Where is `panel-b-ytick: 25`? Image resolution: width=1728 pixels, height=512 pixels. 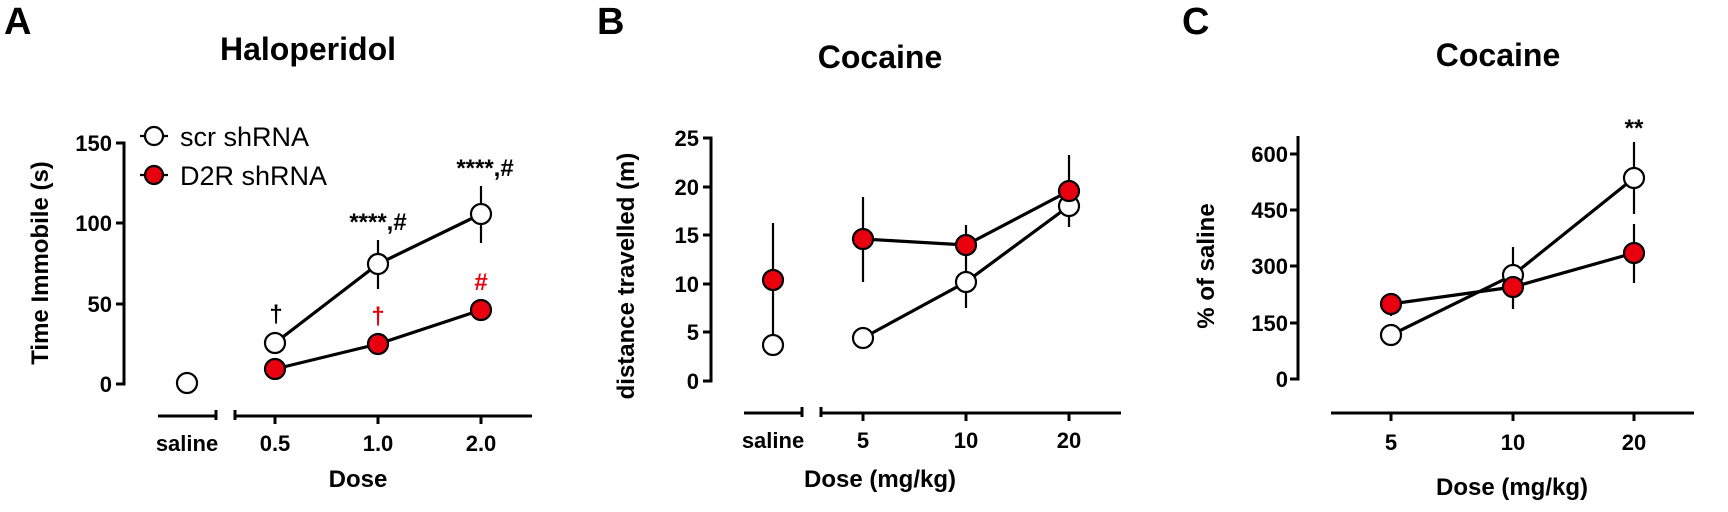
panel-b-ytick: 25 is located at coordinates (687, 138).